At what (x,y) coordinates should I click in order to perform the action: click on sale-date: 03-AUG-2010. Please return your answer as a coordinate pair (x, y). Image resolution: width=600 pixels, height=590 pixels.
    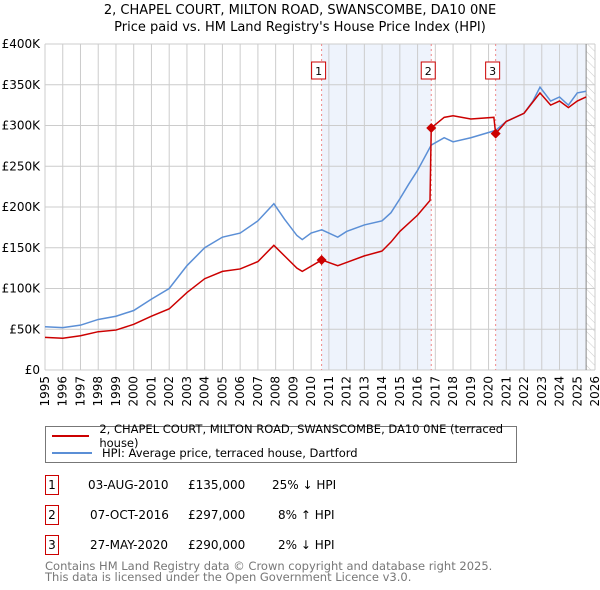
    Looking at the image, I should click on (128, 485).